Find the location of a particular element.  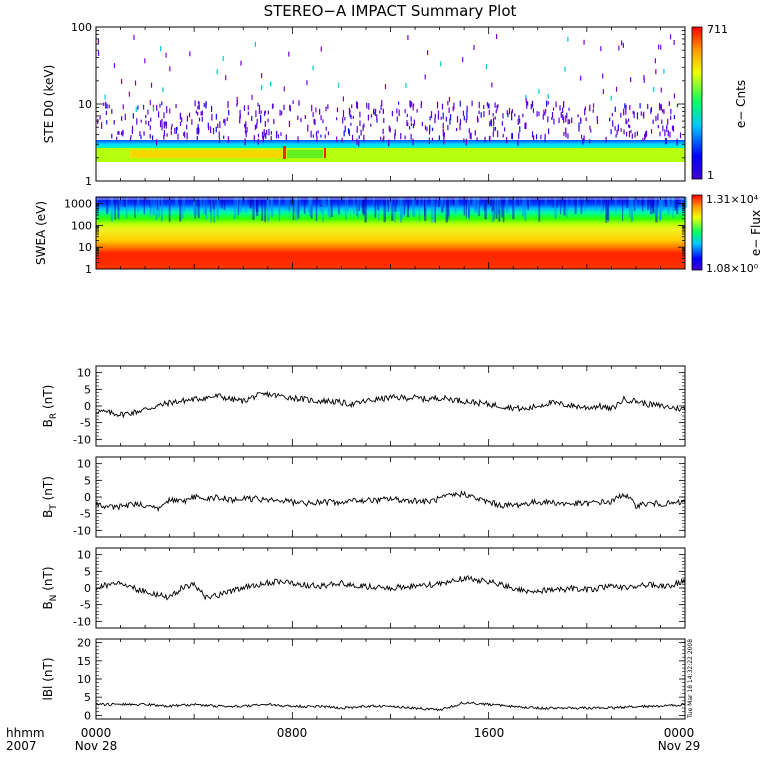

y-tick-label: -10 is located at coordinates (82, 621).